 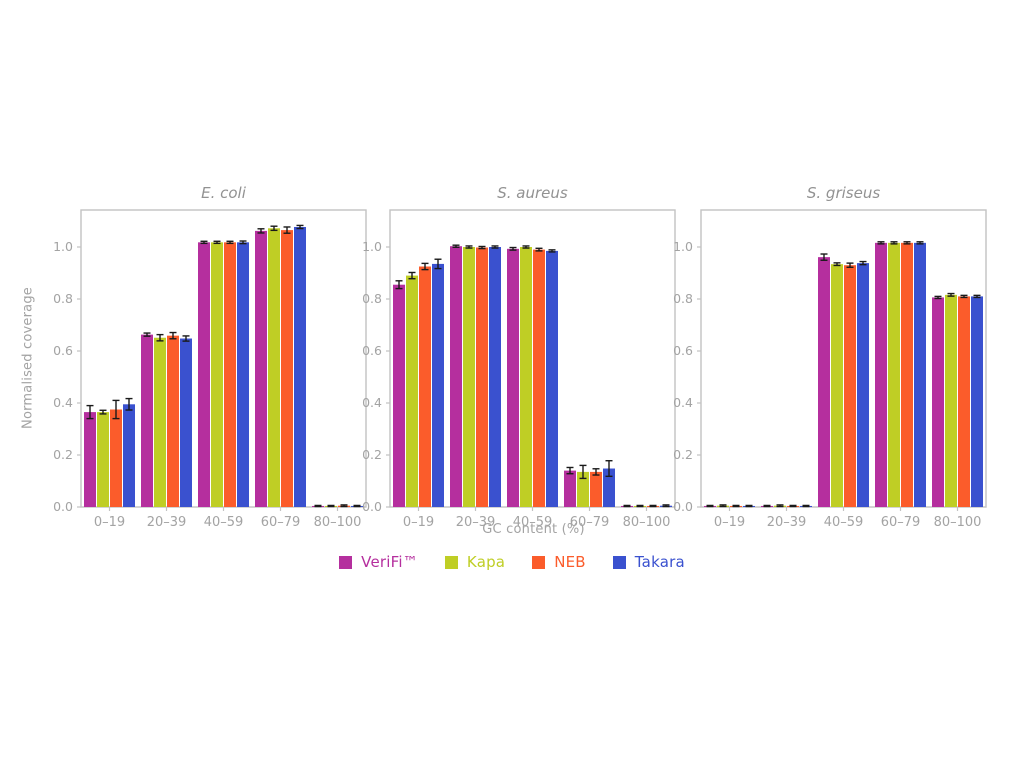 What do you see at coordinates (570, 562) in the screenshot?
I see `legend-label-neb: NEB` at bounding box center [570, 562].